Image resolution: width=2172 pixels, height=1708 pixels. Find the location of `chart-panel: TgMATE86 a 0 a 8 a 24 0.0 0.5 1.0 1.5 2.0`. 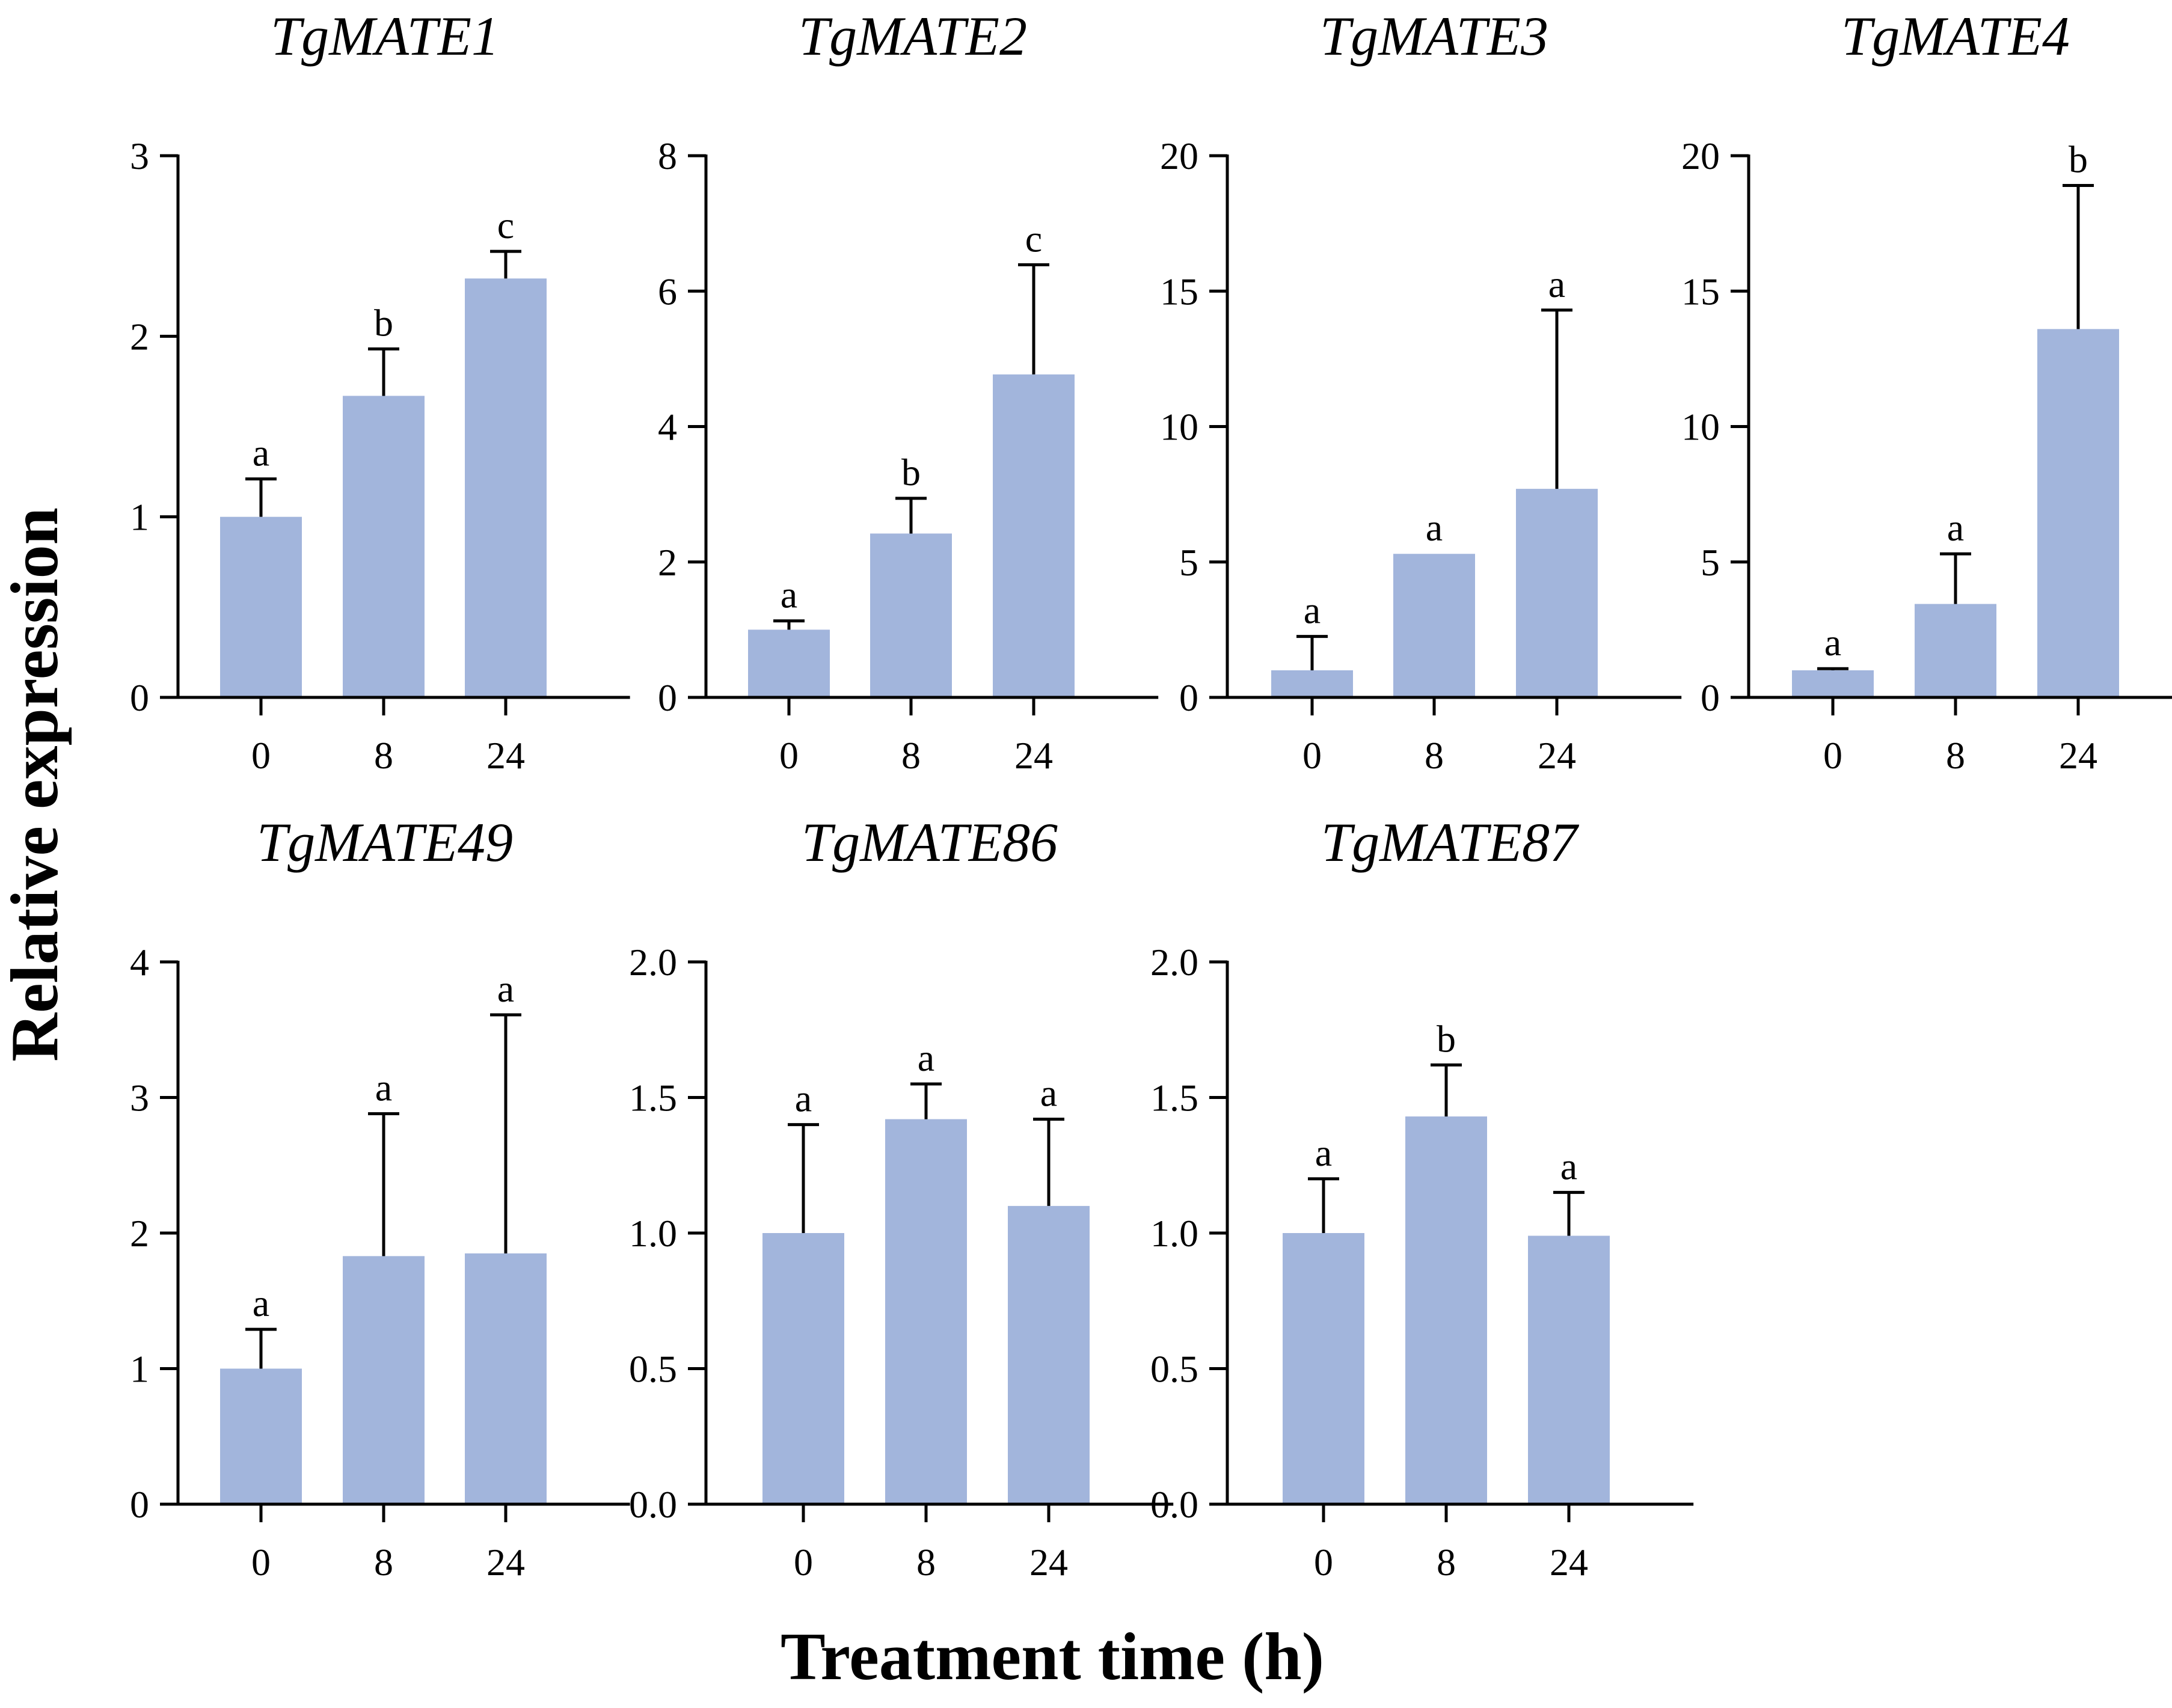

chart-panel: TgMATE86 a 0 a 8 a 24 0.0 0.5 1.0 1.5 2.0 is located at coordinates (902, 1198).